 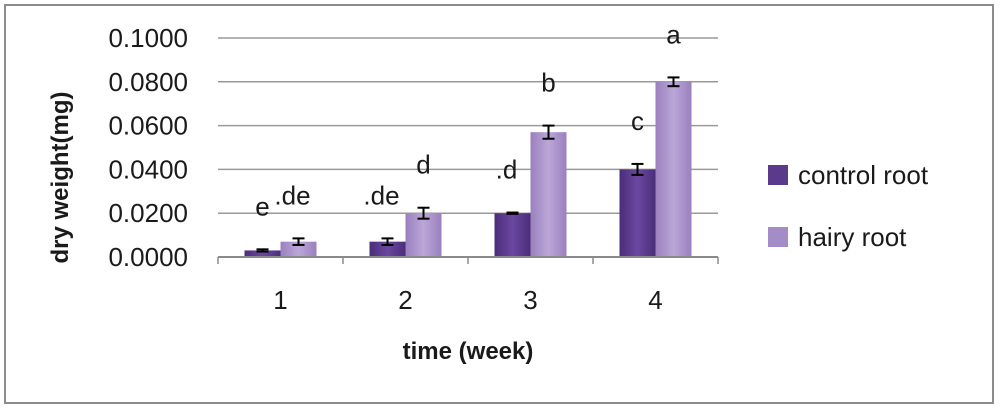 What do you see at coordinates (148, 257) in the screenshot?
I see `y-tick-label: 0.0000` at bounding box center [148, 257].